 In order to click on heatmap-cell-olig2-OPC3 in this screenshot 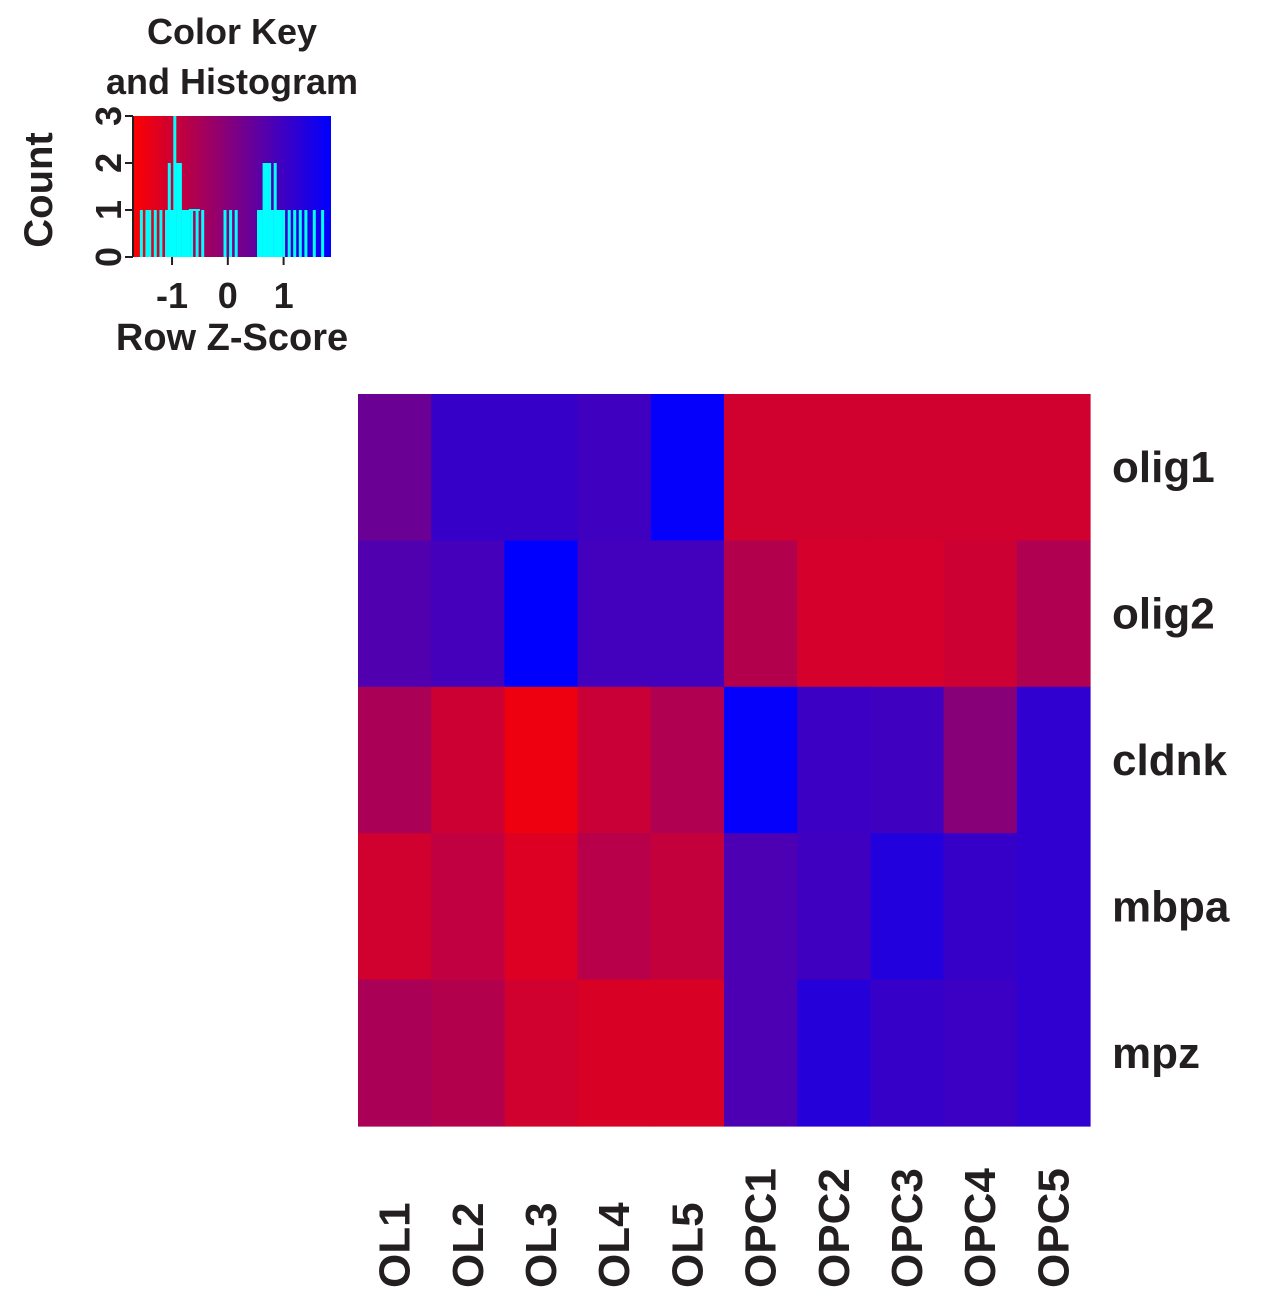, I will do `click(907, 614)`.